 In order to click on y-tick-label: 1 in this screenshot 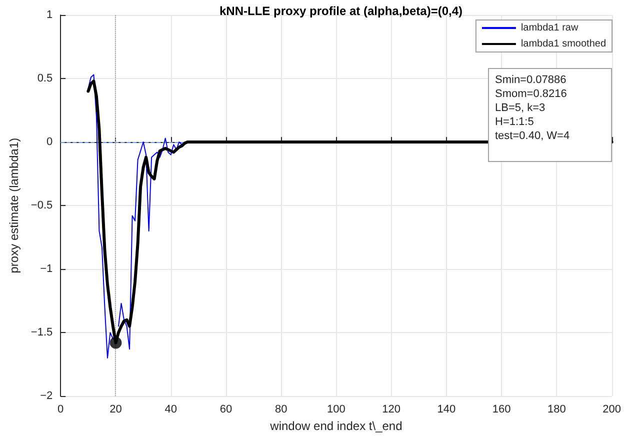, I will do `click(49, 15)`.